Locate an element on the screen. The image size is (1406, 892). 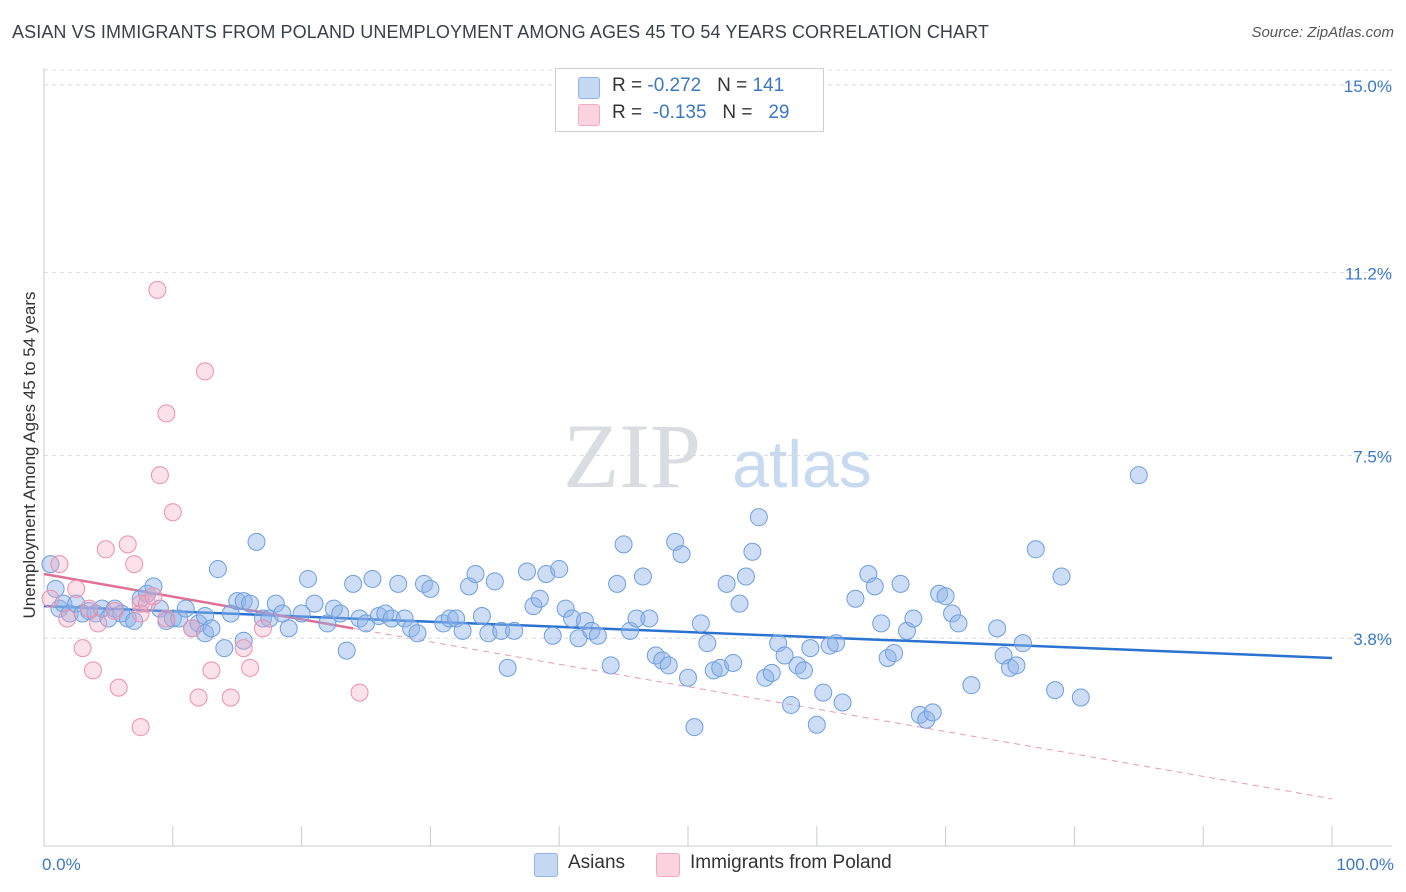
n-value: 141 is located at coordinates (768, 85).